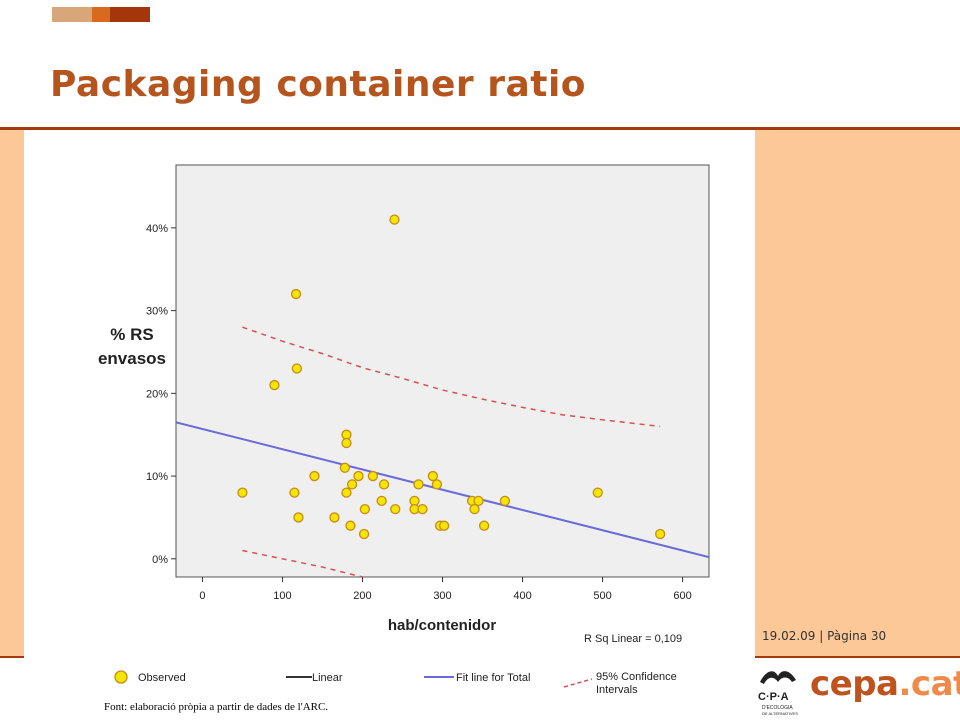 The image size is (960, 720). I want to click on ci-upper-line, so click(451, 377).